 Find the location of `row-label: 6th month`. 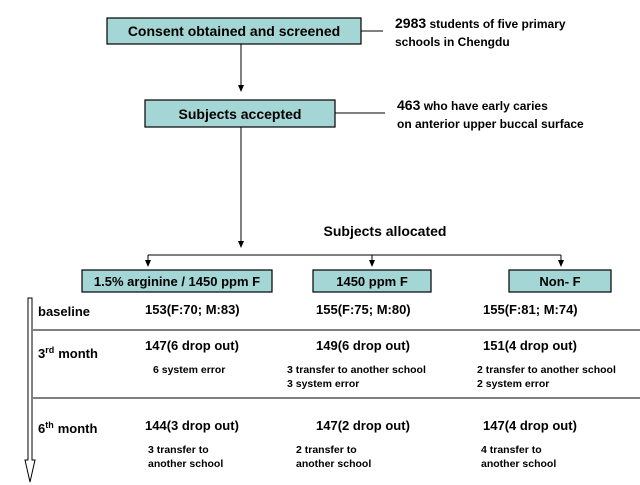

row-label: 6th month is located at coordinates (68, 428).